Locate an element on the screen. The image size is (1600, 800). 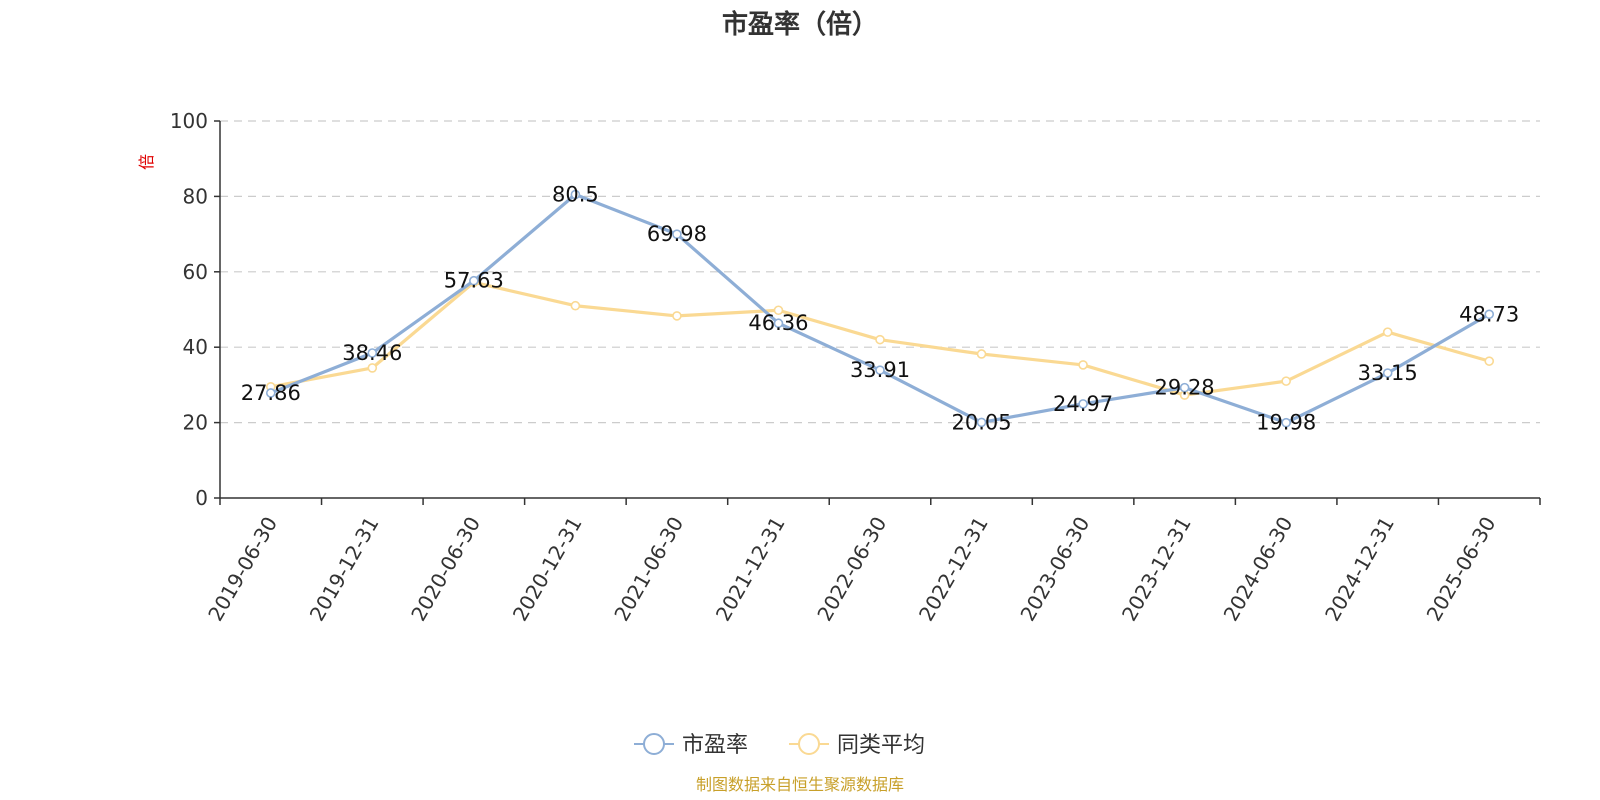
x-tick-label: 2019-12-31 is located at coordinates (344, 569).